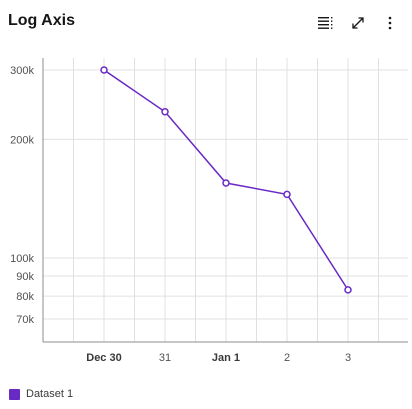 Image resolution: width=412 pixels, height=409 pixels. What do you see at coordinates (348, 358) in the screenshot?
I see `x-tick-label: 3` at bounding box center [348, 358].